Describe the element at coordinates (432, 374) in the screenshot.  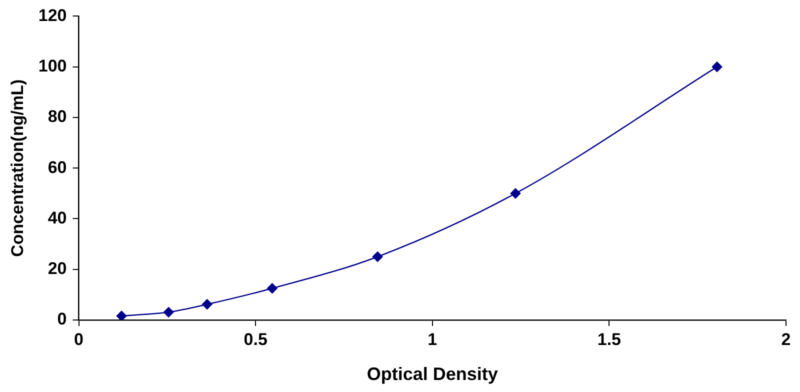
I see `x-axis-title: Optical Density` at that location.